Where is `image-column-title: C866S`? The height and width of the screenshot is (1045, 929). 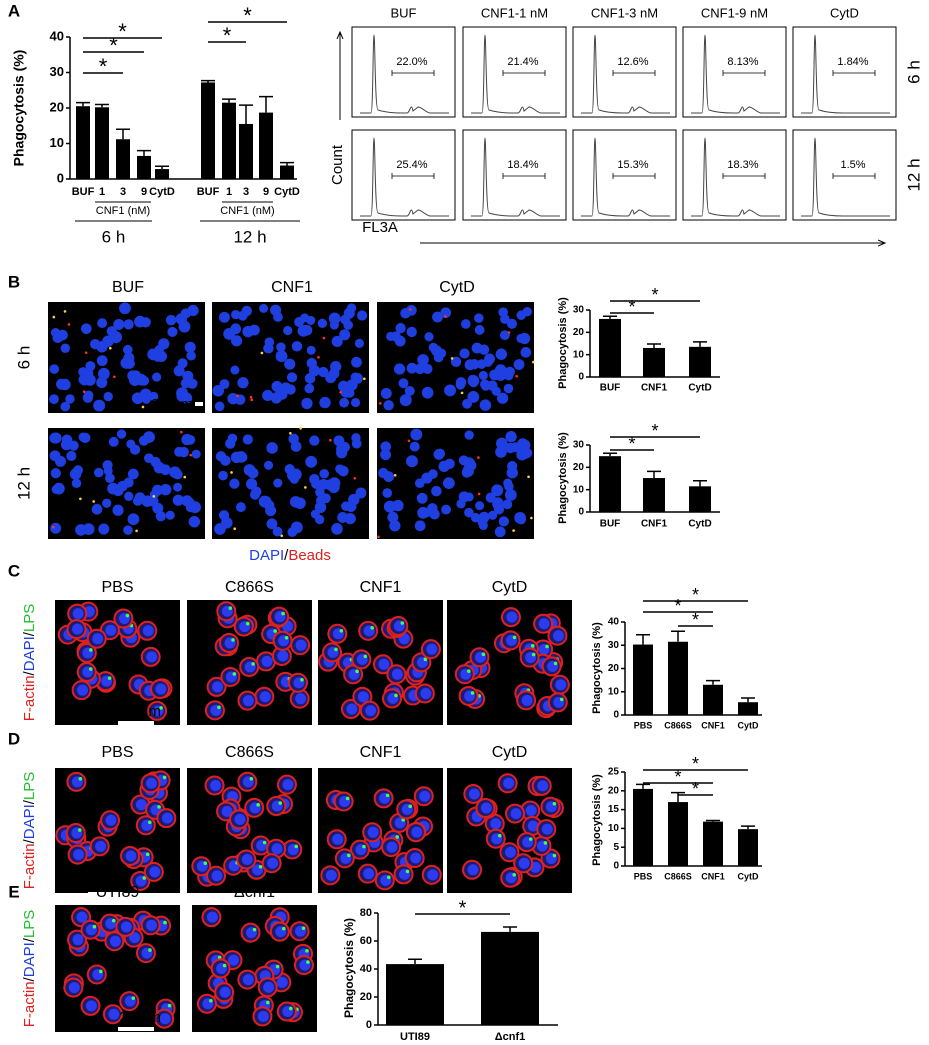
image-column-title: C866S is located at coordinates (249, 752).